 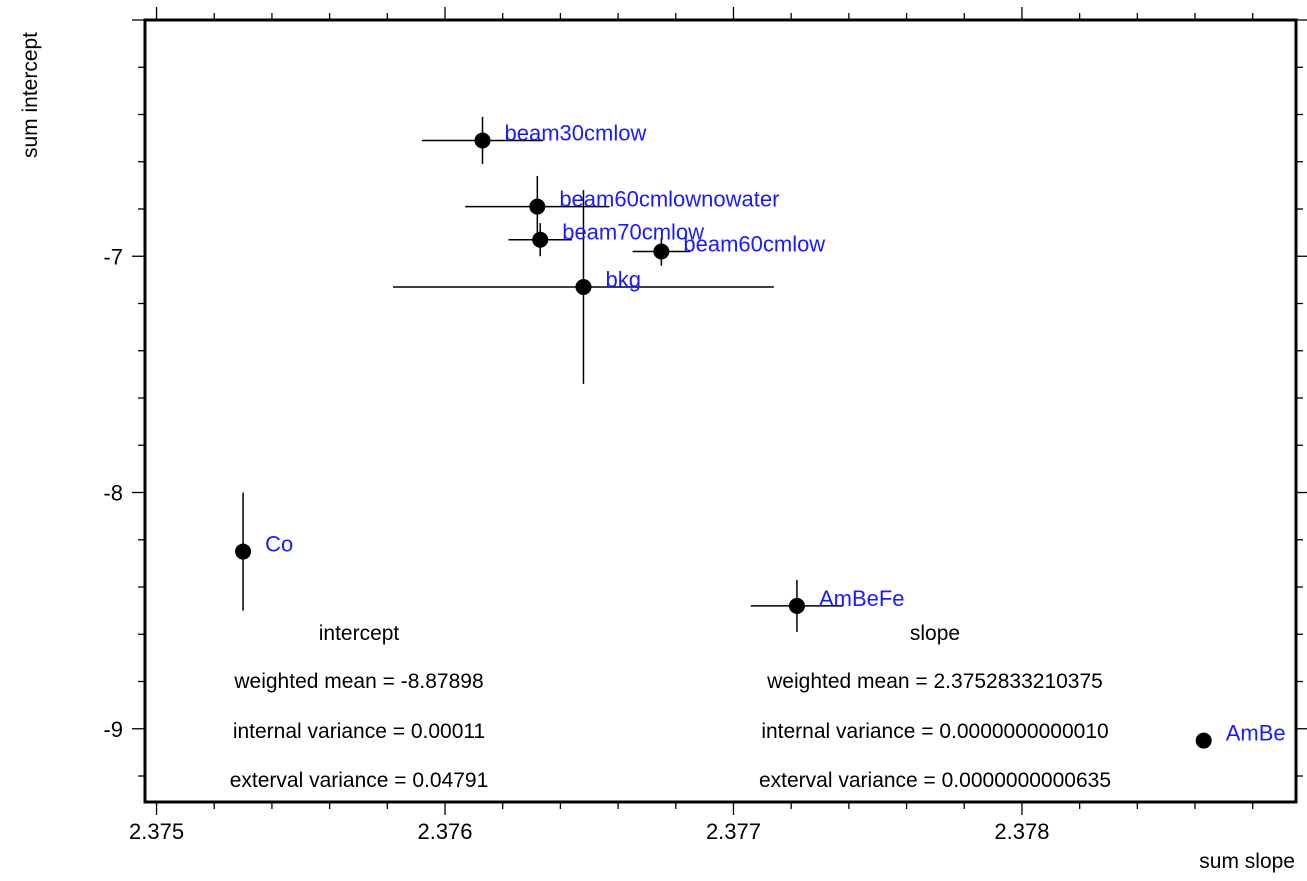 I want to click on x-tick-label: 2.375, so click(x=156, y=831).